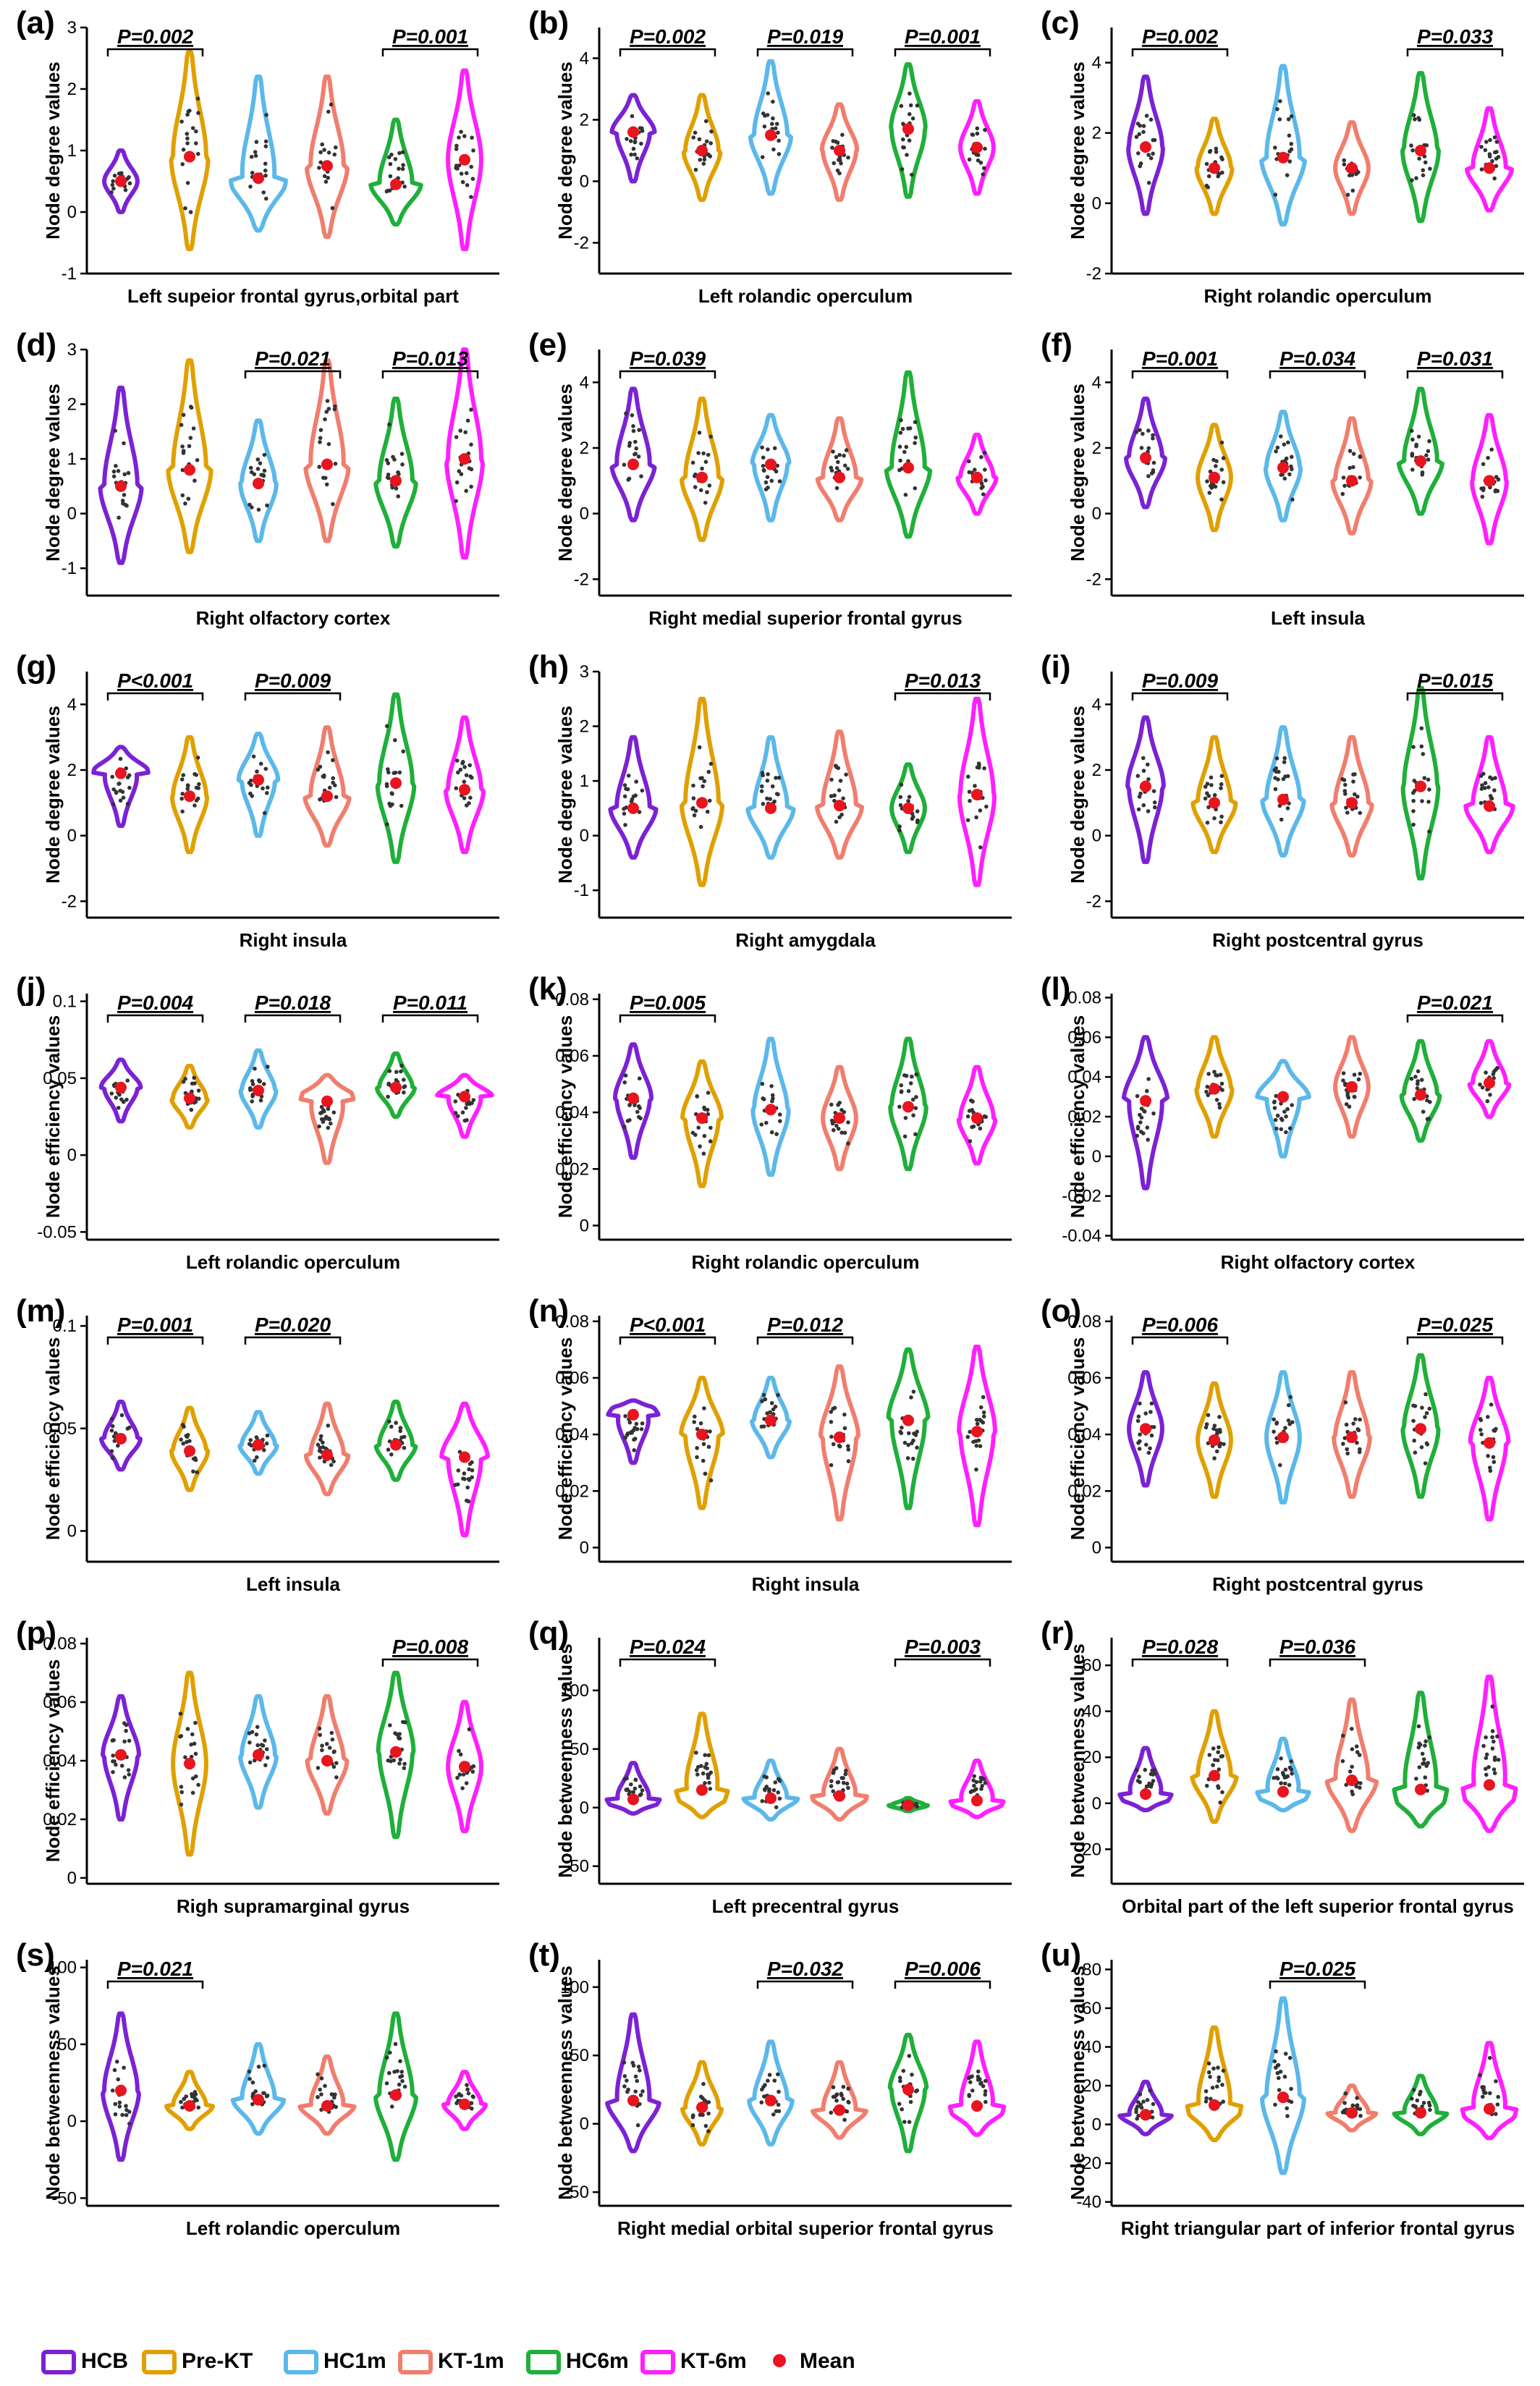 This screenshot has height=2386, width=1540. Describe the element at coordinates (565, 2083) in the screenshot. I see `y-axis-title: Node betweenness values` at that location.